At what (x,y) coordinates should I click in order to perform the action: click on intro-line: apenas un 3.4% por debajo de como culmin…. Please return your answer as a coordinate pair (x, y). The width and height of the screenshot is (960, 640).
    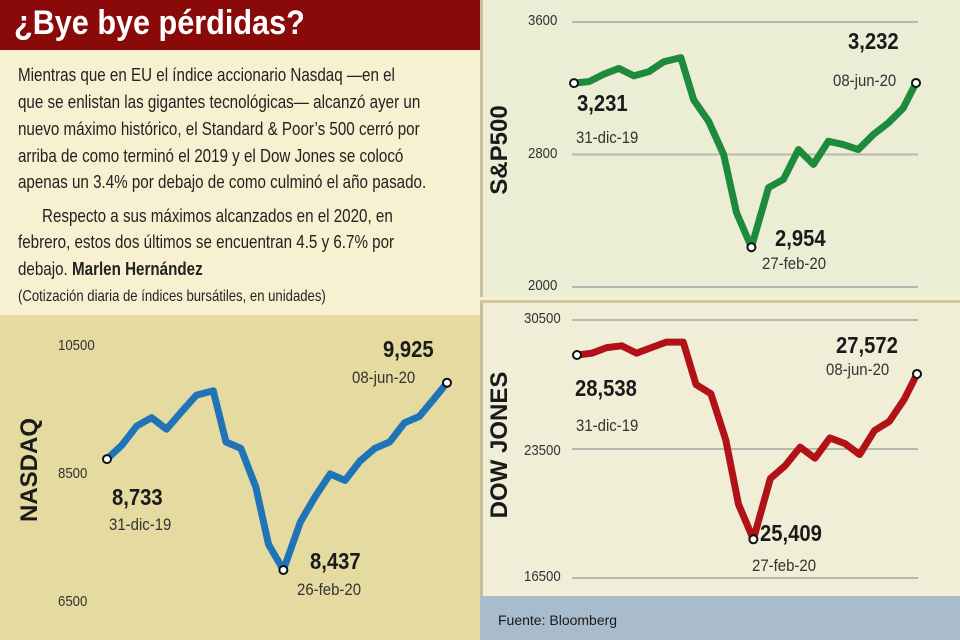
    Looking at the image, I should click on (222, 181).